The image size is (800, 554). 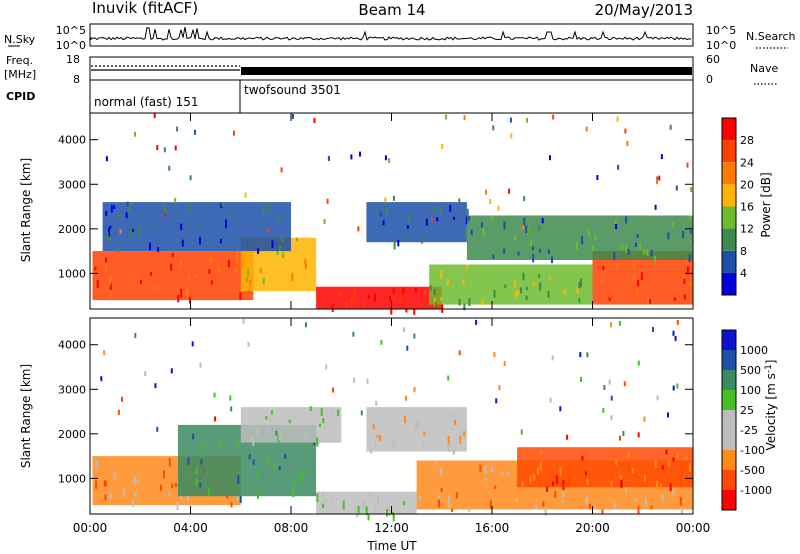 I want to click on frequency-panel: Freq. [MHz] 18 8 60 0 Nave, so click(x=391, y=69).